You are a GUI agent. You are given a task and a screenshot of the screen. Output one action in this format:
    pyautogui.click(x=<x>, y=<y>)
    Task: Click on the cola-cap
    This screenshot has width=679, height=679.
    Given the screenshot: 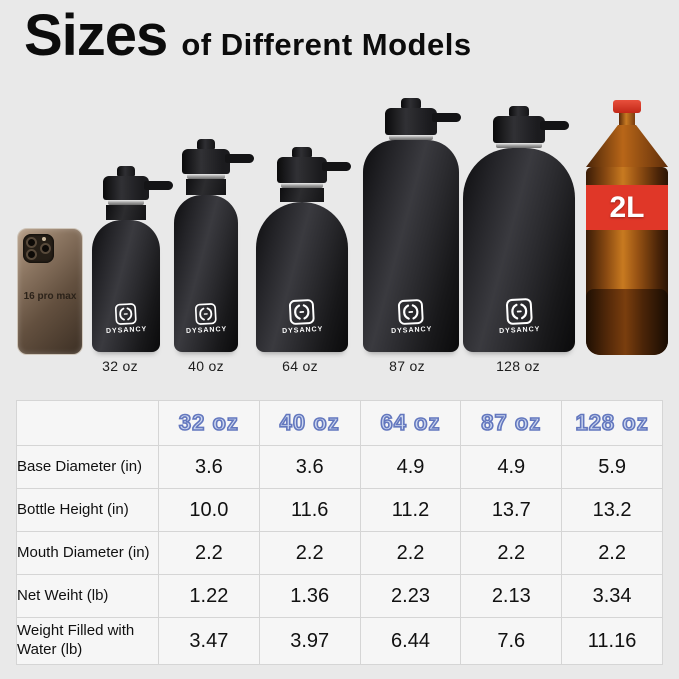 What is the action you would take?
    pyautogui.click(x=627, y=106)
    